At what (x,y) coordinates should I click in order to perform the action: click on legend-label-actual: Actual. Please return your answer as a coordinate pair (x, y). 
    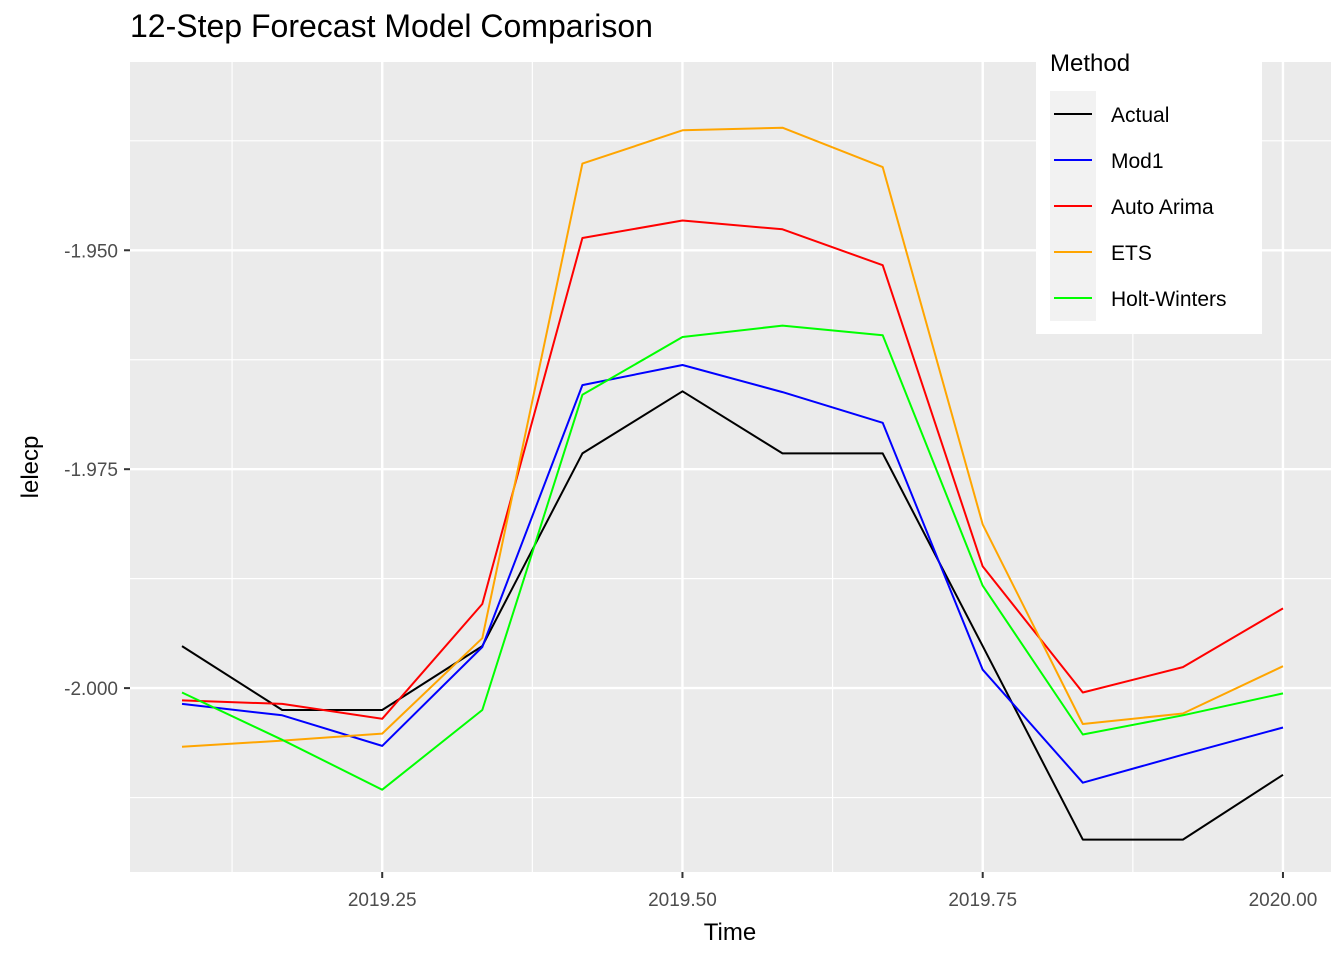
    Looking at the image, I should click on (1140, 115).